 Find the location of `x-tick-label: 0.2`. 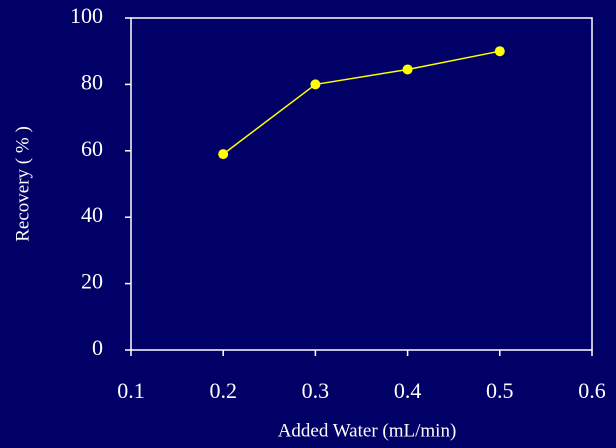

x-tick-label: 0.2 is located at coordinates (223, 390).